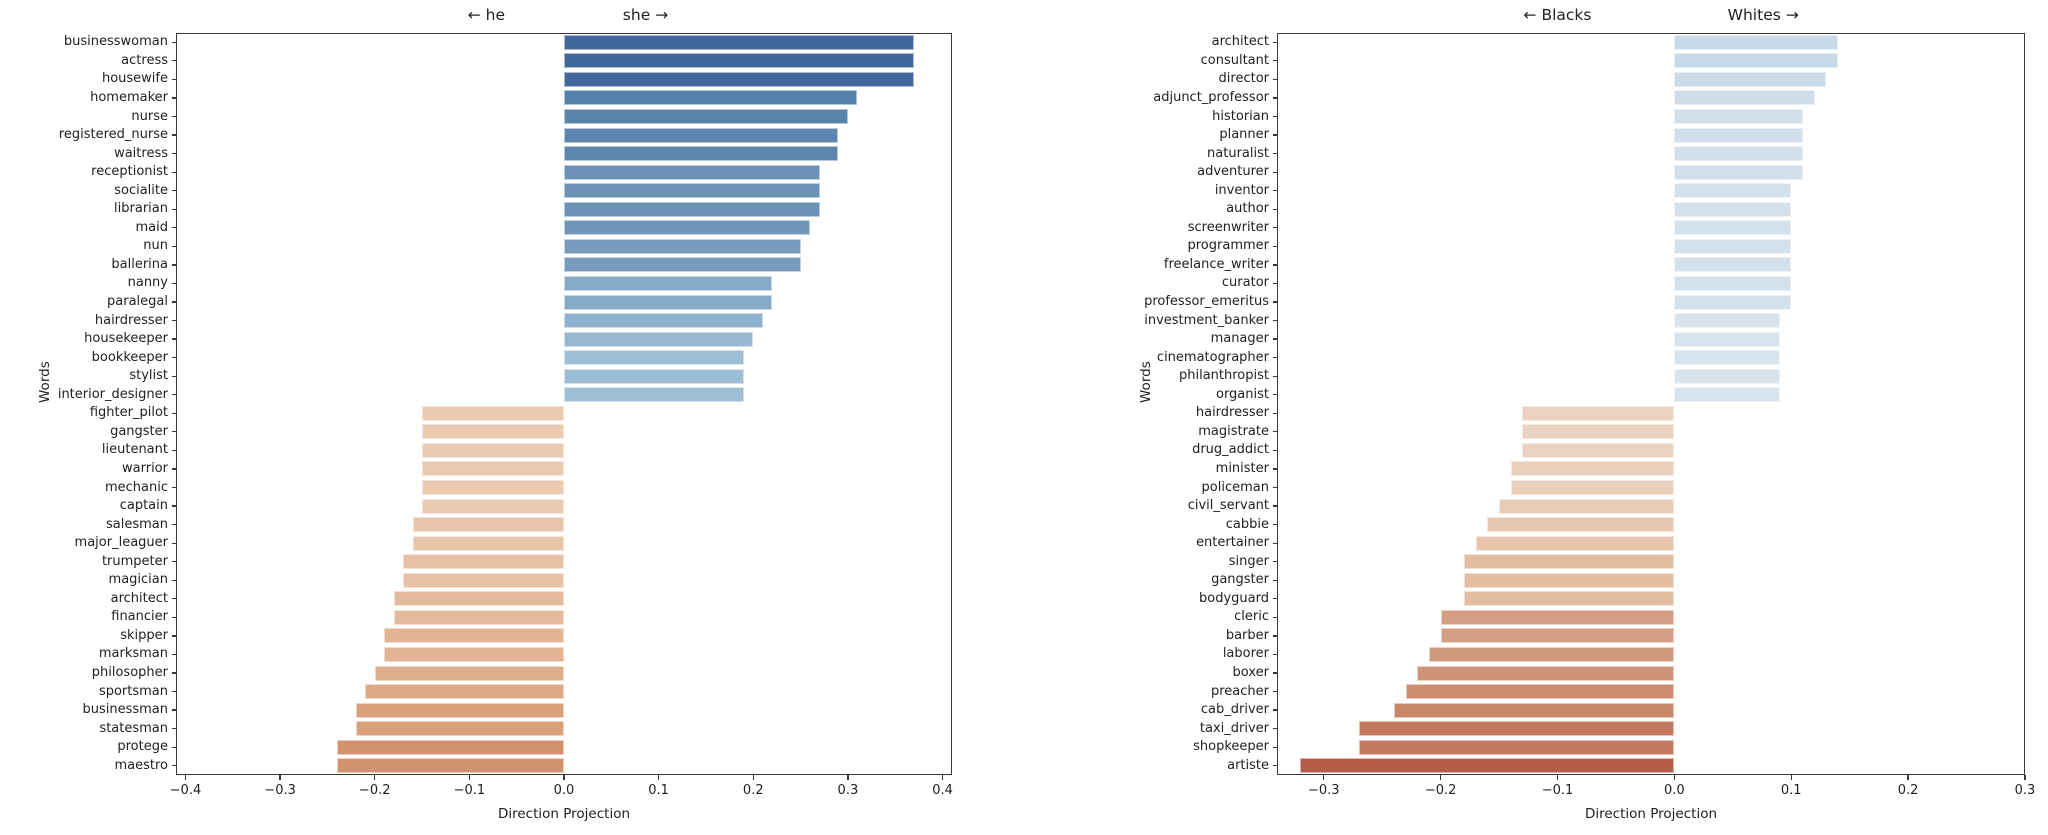 The image size is (2048, 835). What do you see at coordinates (1240, 42) in the screenshot?
I see `bar-label: architect` at bounding box center [1240, 42].